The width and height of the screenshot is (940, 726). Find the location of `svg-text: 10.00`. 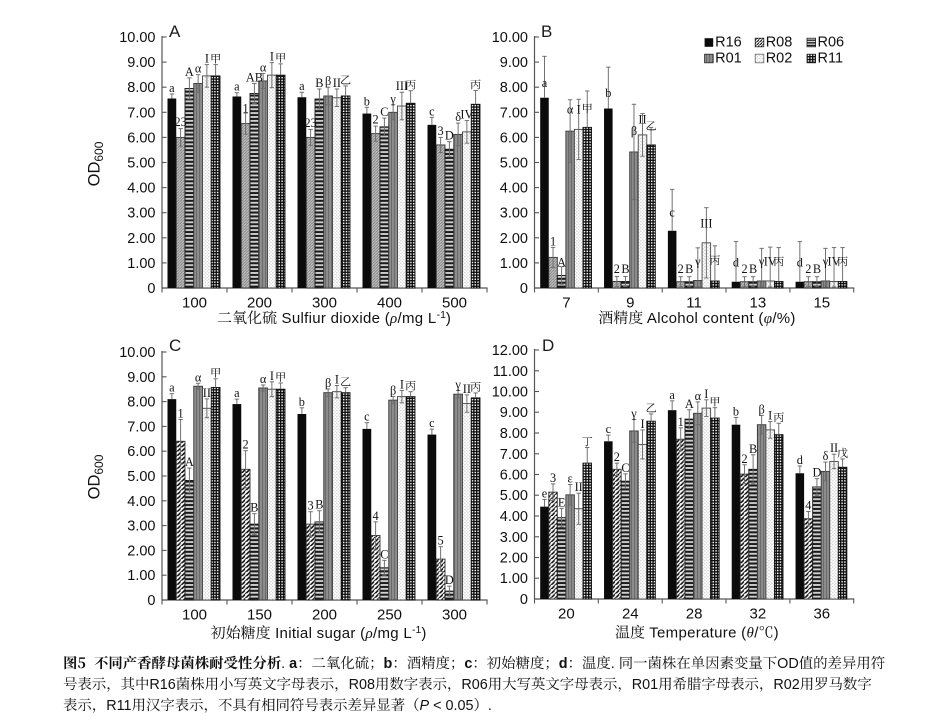

svg-text: 10.00 is located at coordinates (510, 393).